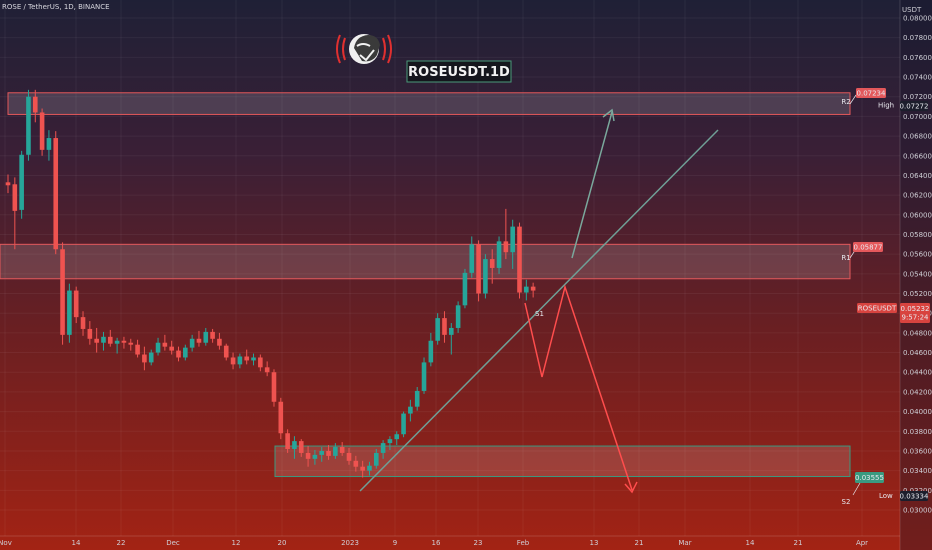  What do you see at coordinates (877, 309) in the screenshot?
I see `current-symbol: ROSEUSDT` at bounding box center [877, 309].